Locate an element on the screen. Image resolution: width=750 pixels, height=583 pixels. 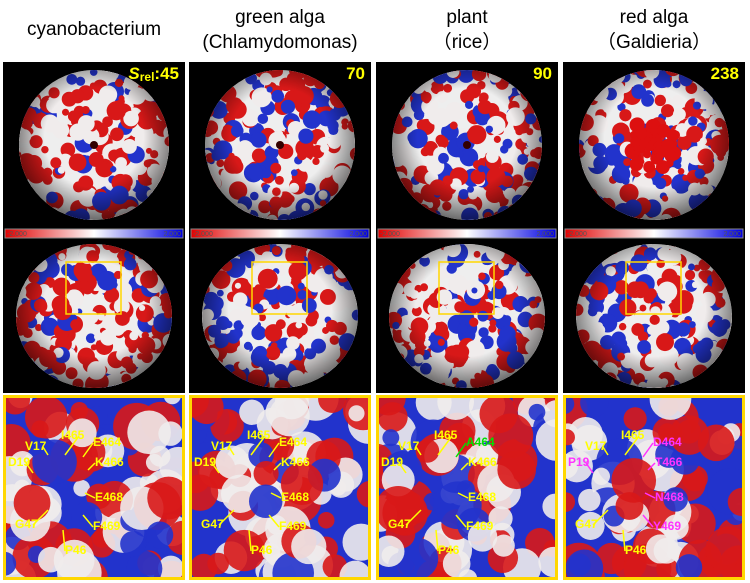
residue-label: E464 is located at coordinates (293, 442).